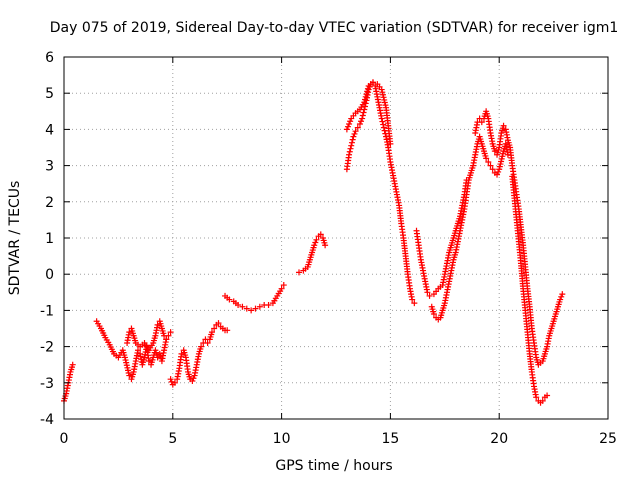 The width and height of the screenshot is (640, 480). What do you see at coordinates (15, 238) in the screenshot?
I see `y-axis-label: SDTVAR / TECUs` at bounding box center [15, 238].